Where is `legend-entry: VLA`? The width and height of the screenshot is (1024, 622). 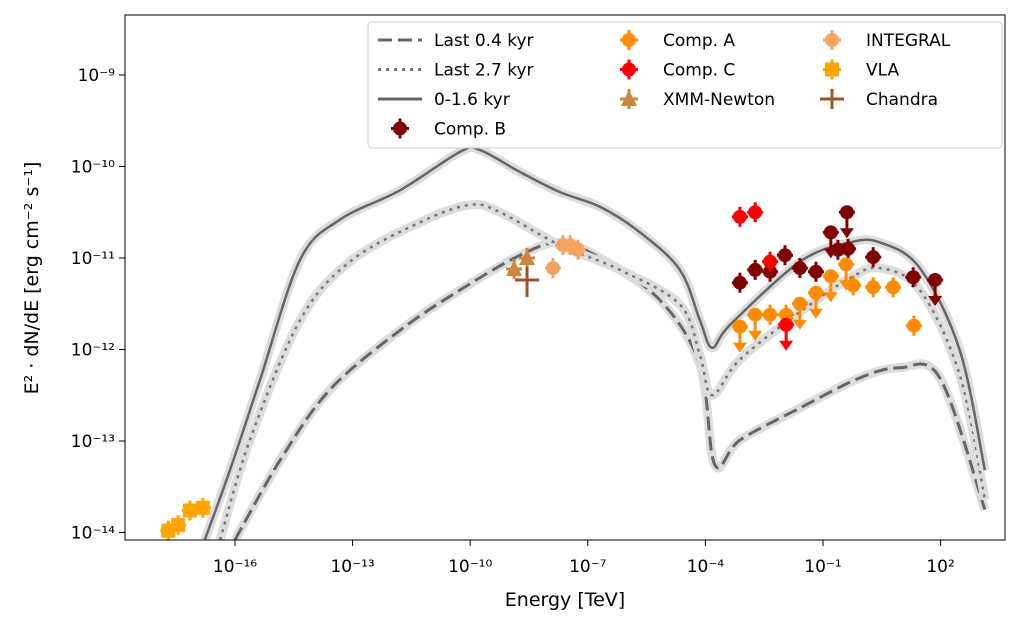 legend-entry: VLA is located at coordinates (861, 70).